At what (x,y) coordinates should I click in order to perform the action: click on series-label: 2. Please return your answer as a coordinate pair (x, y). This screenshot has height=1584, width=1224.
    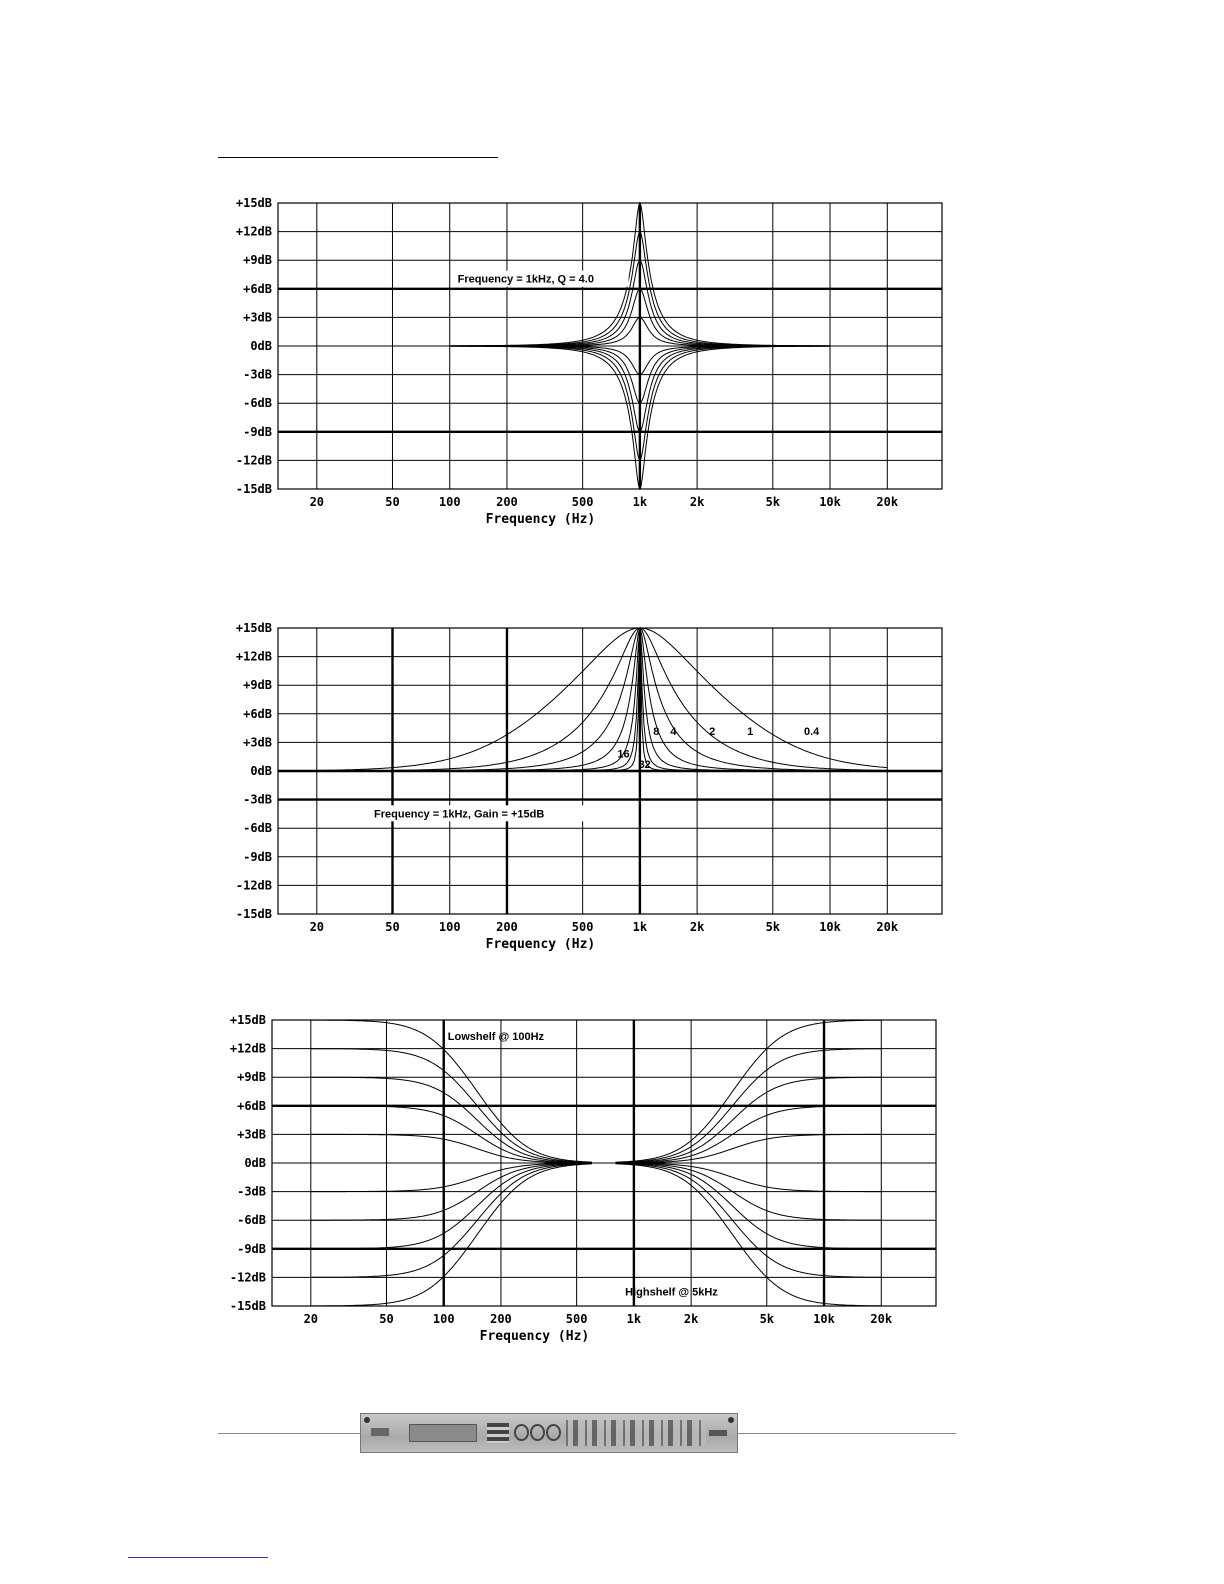
    Looking at the image, I should click on (712, 732).